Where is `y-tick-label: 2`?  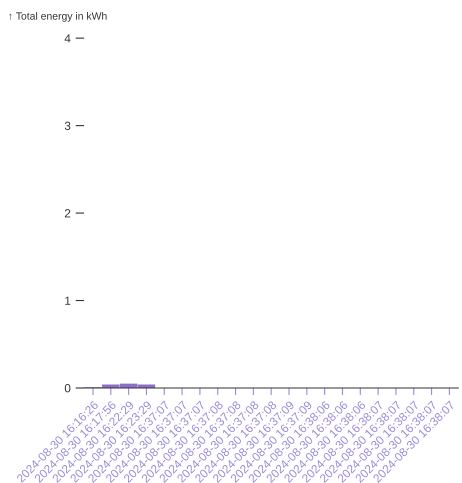
y-tick-label: 2 is located at coordinates (67, 213).